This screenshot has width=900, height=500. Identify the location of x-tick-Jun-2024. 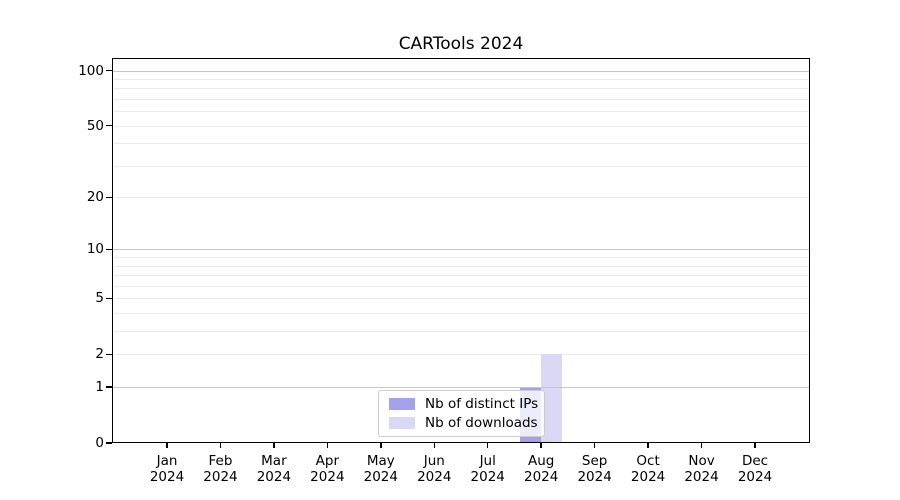
(434, 445).